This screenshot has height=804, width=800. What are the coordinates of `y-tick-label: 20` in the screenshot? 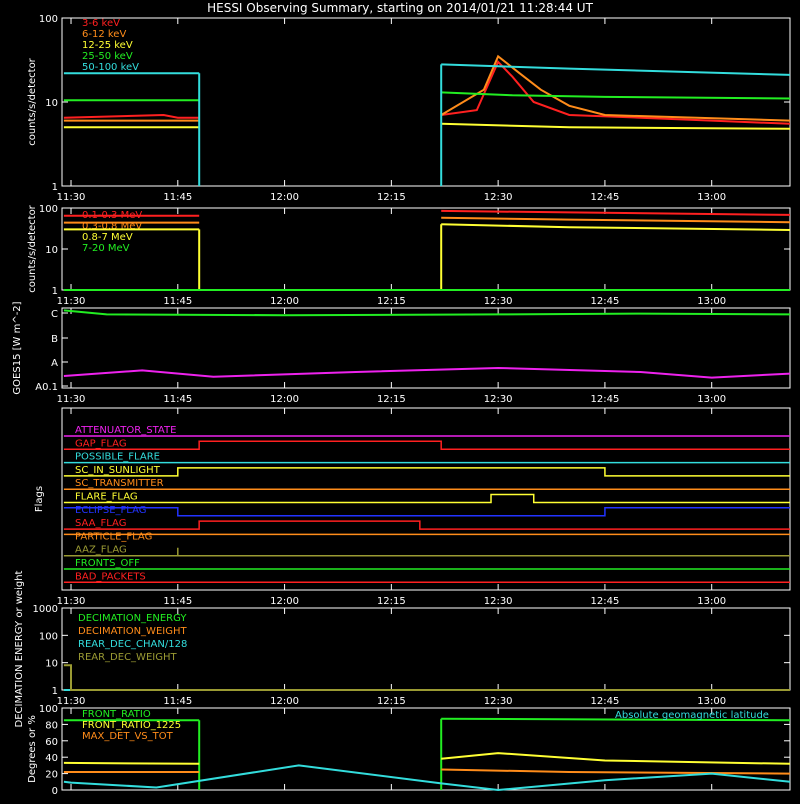 It's located at (51, 775).